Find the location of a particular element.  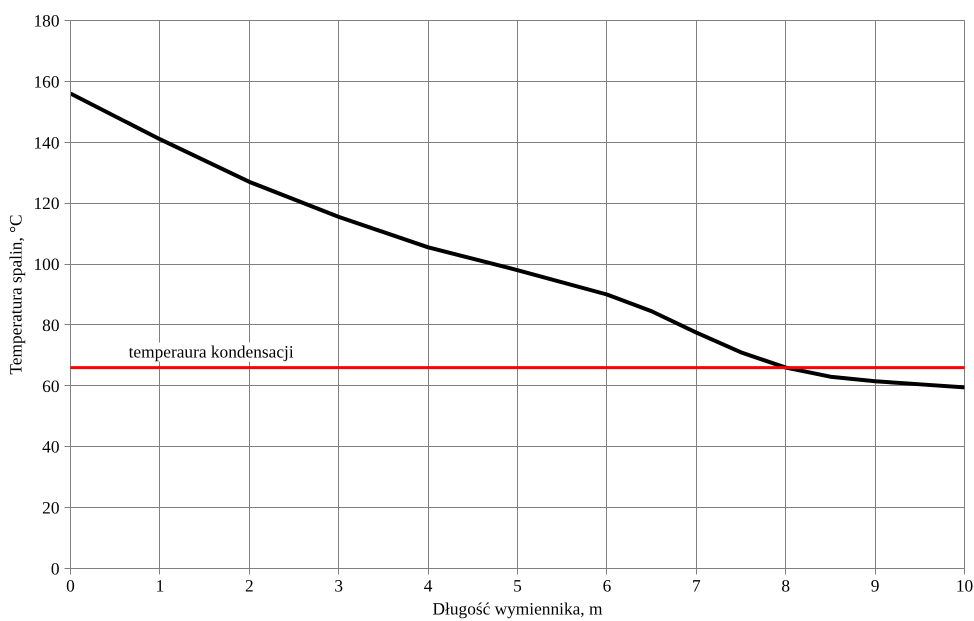

x-tick-label: 0 is located at coordinates (70, 586).